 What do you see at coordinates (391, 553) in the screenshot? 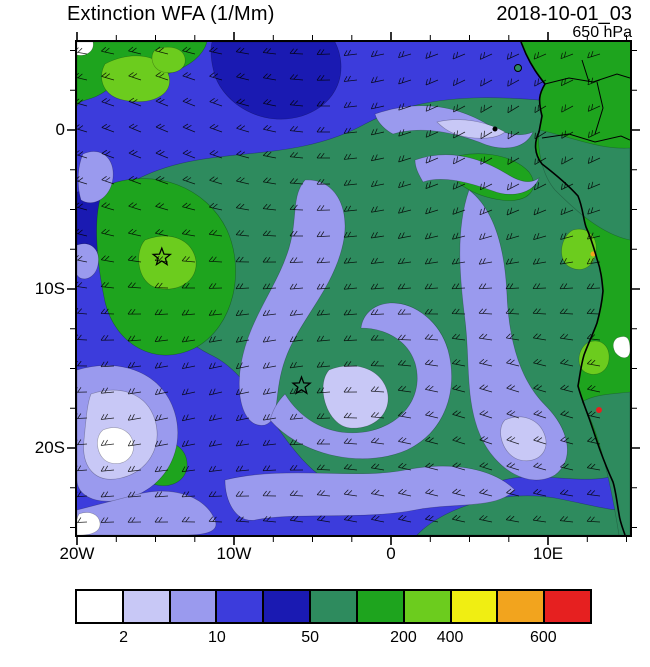
I see `x-tick-label: 0` at bounding box center [391, 553].